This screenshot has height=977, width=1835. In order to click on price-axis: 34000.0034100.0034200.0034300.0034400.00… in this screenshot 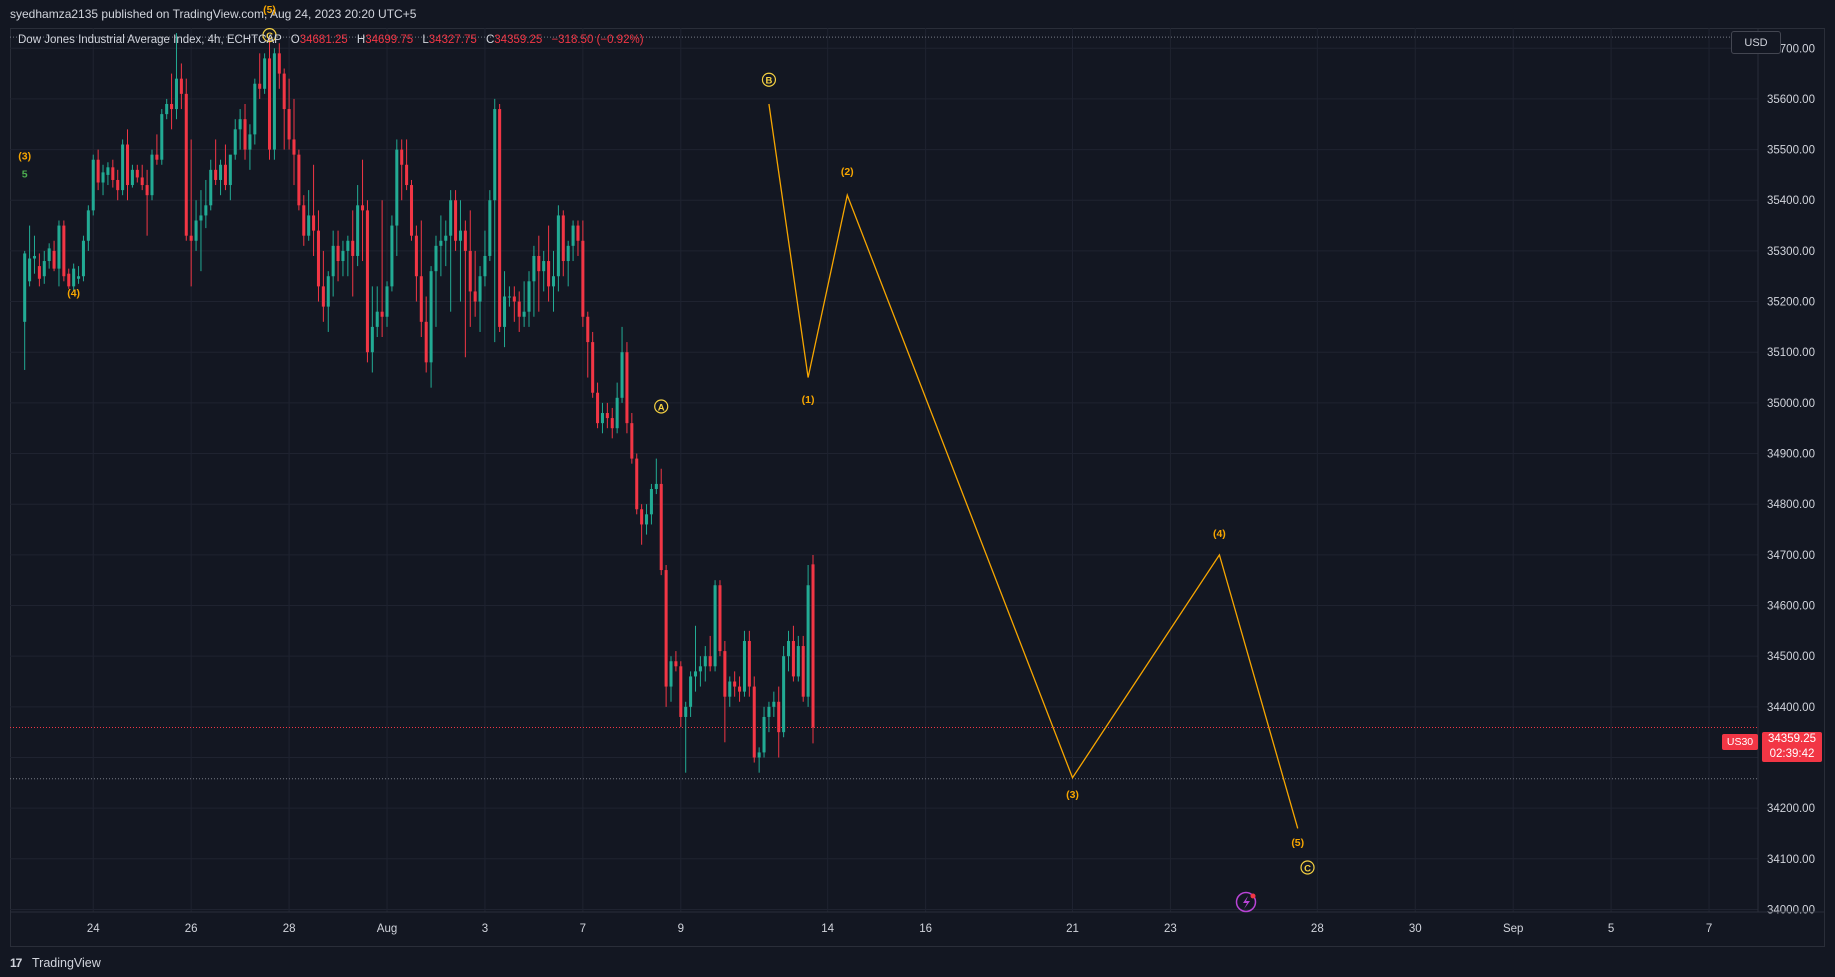, I will do `click(1786, 472)`.